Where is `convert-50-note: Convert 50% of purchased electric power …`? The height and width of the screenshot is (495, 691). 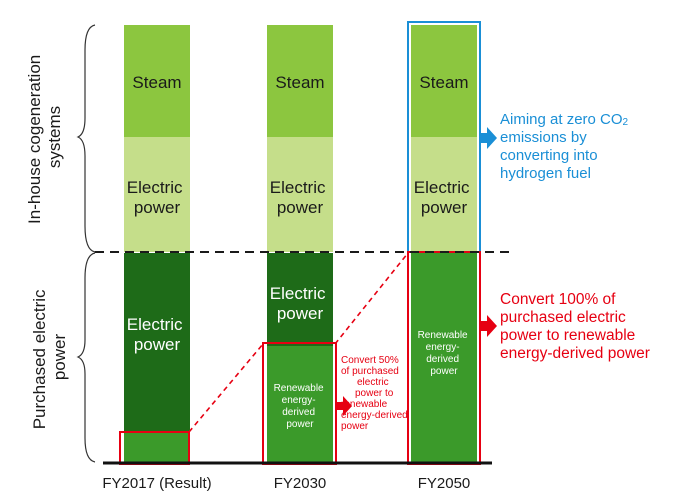 convert-50-note: Convert 50% of purchased electric power … is located at coordinates (373, 393).